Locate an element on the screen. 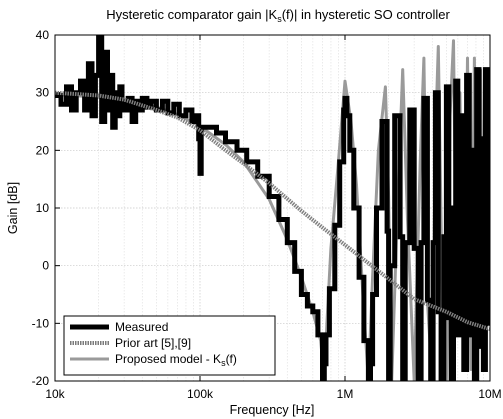 The image size is (503, 419). x-axis-label: Frequency [Hz] is located at coordinates (272, 410).